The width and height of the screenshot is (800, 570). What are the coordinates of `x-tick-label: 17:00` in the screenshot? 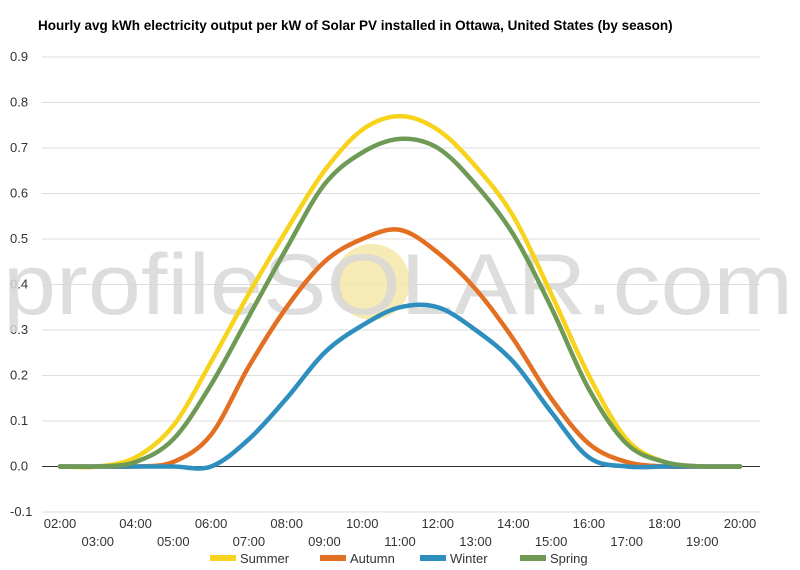 It's located at (626, 541).